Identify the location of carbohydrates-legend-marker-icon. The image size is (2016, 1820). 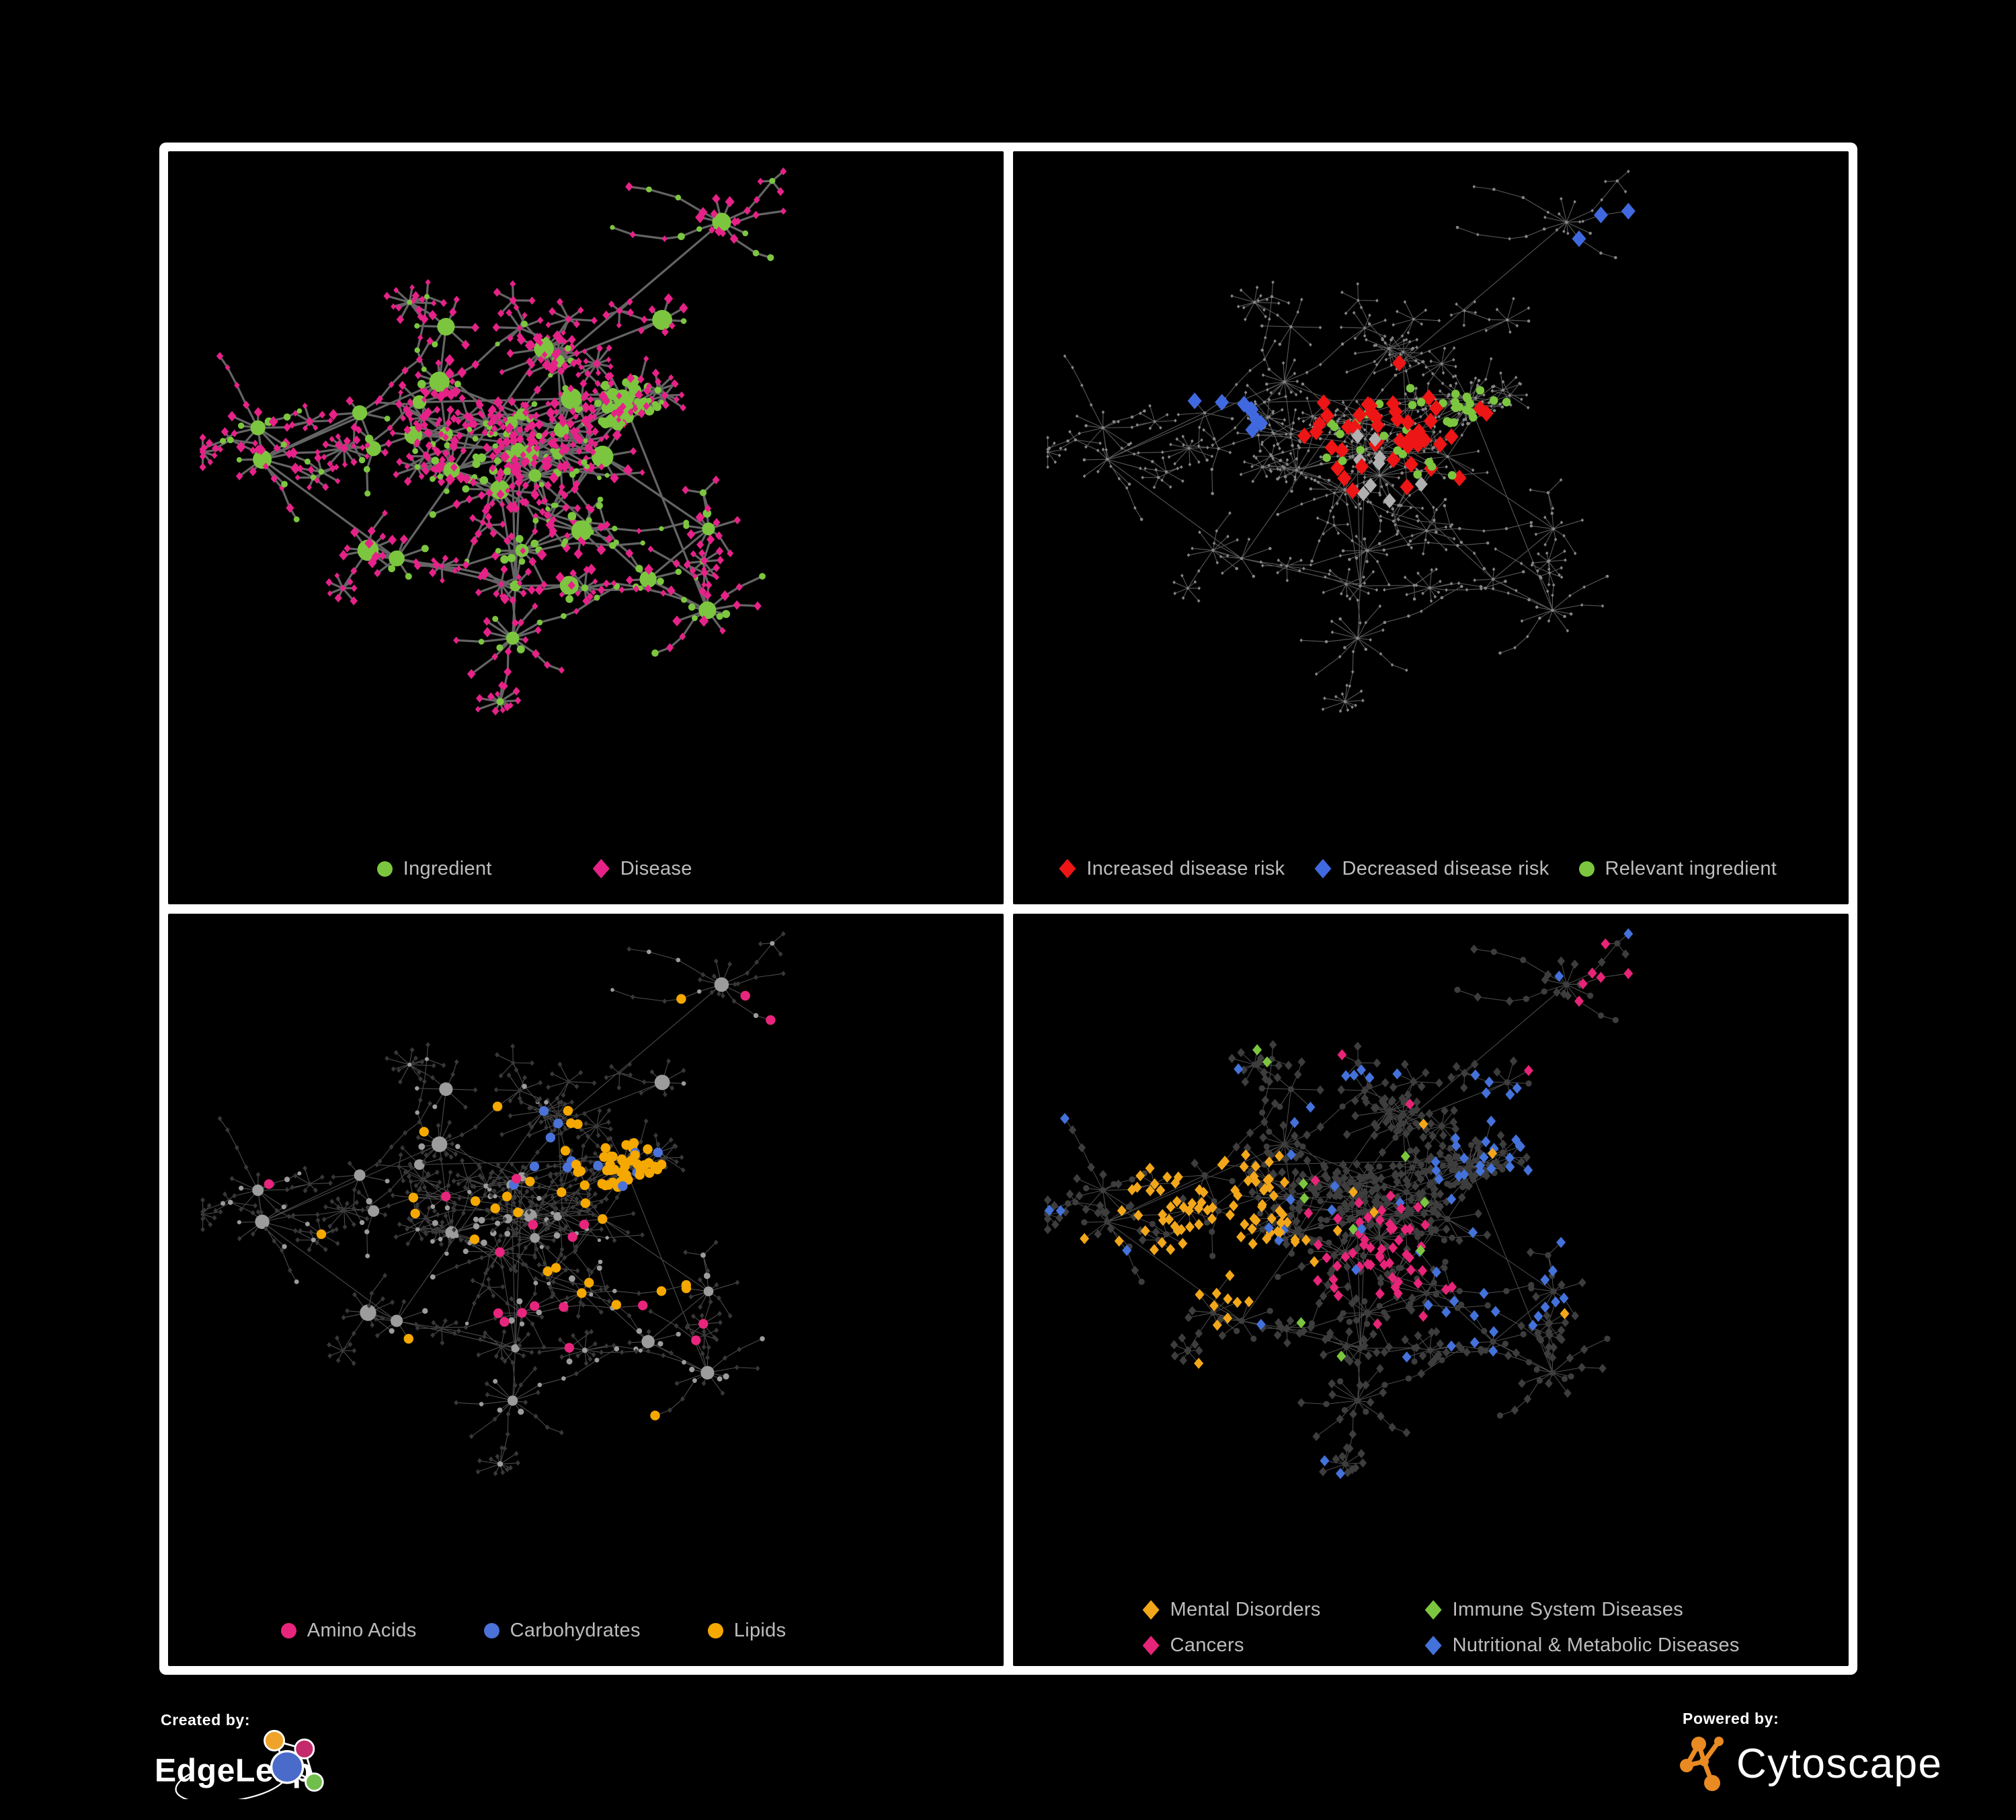
(491, 1630).